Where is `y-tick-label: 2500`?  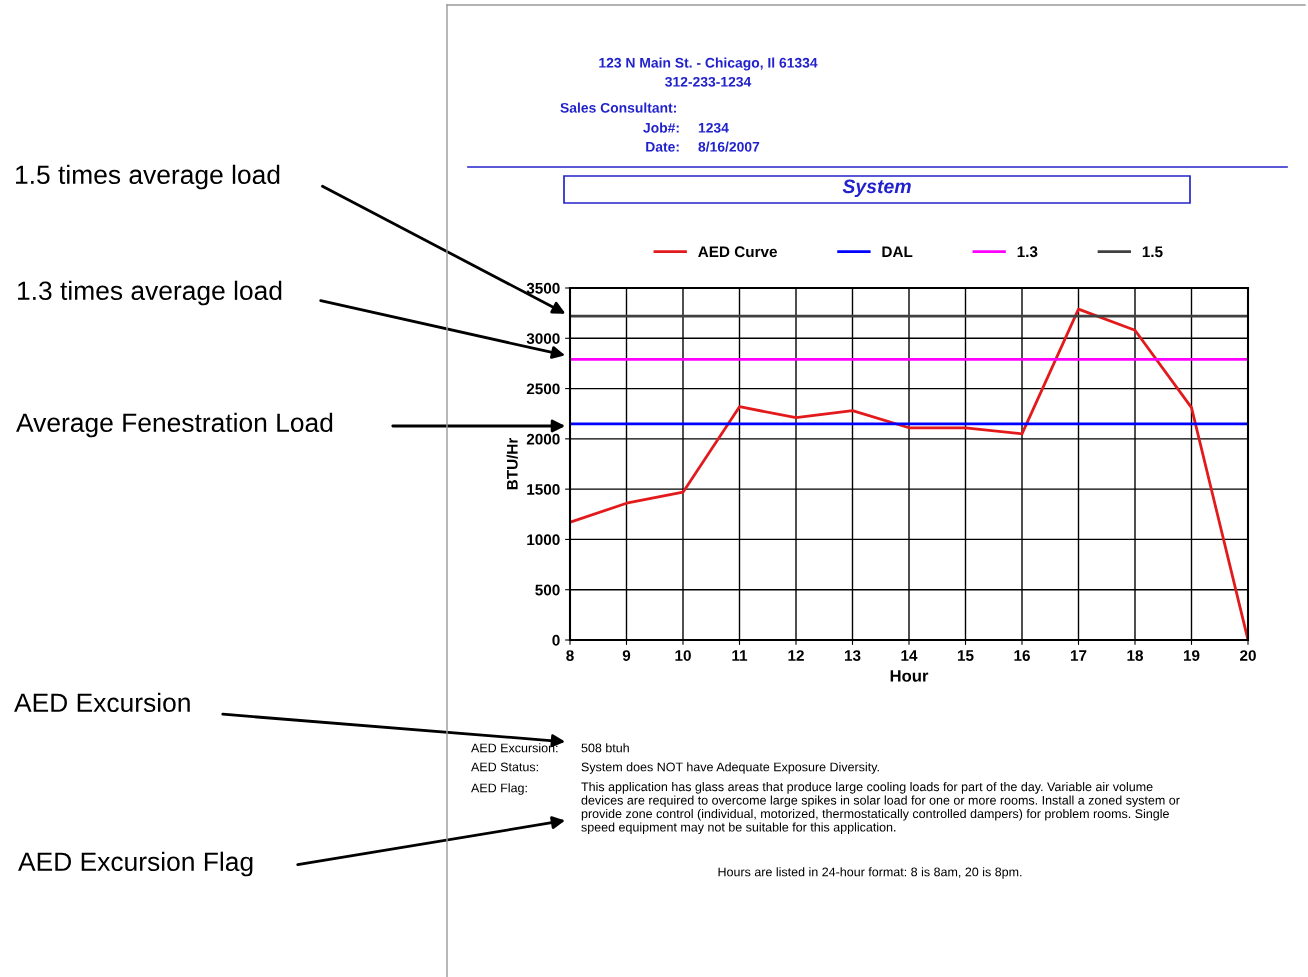 y-tick-label: 2500 is located at coordinates (543, 389).